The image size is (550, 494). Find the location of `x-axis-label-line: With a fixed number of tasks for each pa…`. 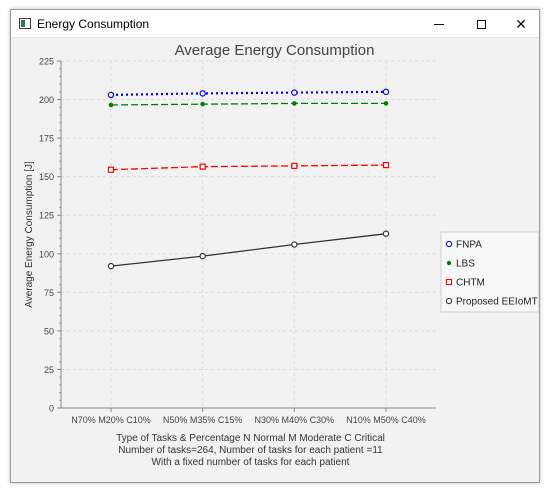

x-axis-label-line: With a fixed number of tasks for each pa… is located at coordinates (251, 462).